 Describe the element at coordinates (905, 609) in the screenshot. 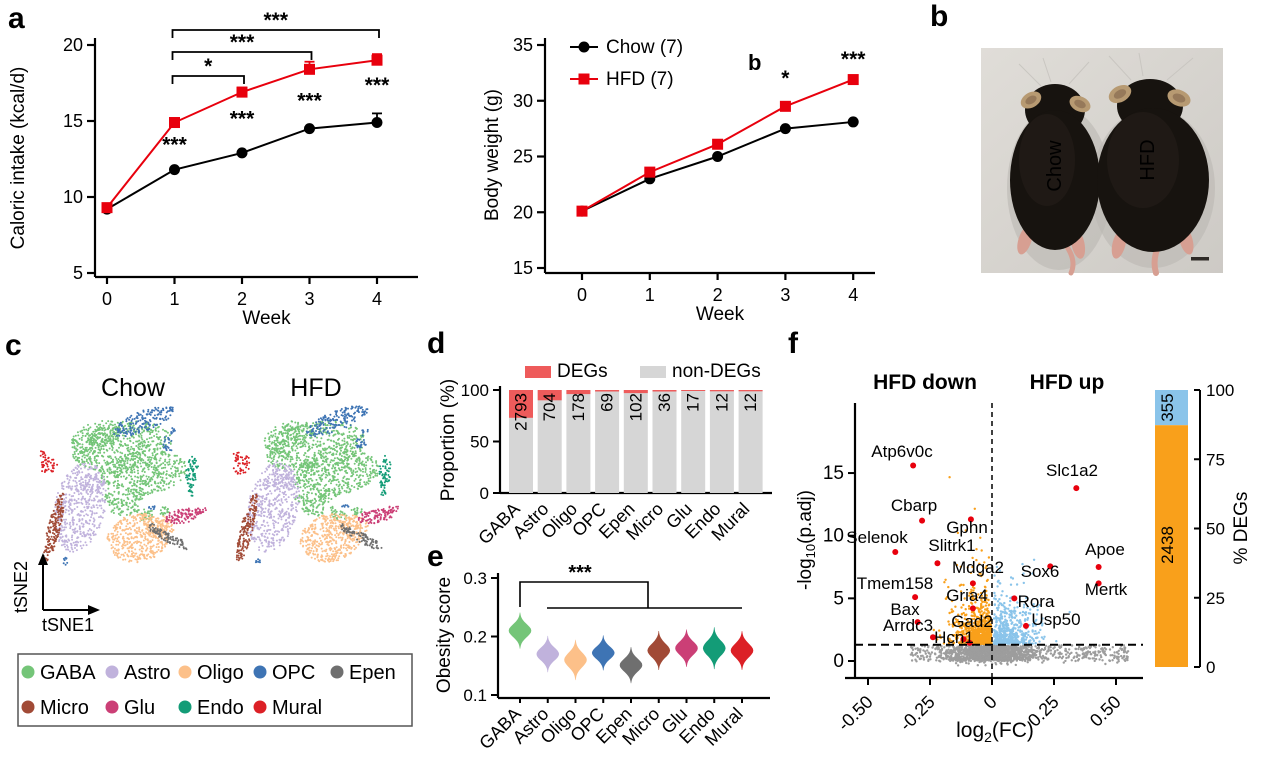

I see `gene-label-Bax: Bax` at that location.